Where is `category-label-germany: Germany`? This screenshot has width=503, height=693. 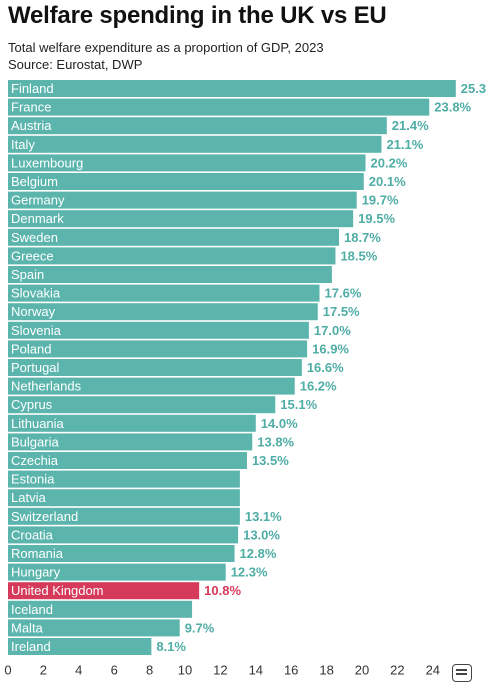 category-label-germany: Germany is located at coordinates (38, 200).